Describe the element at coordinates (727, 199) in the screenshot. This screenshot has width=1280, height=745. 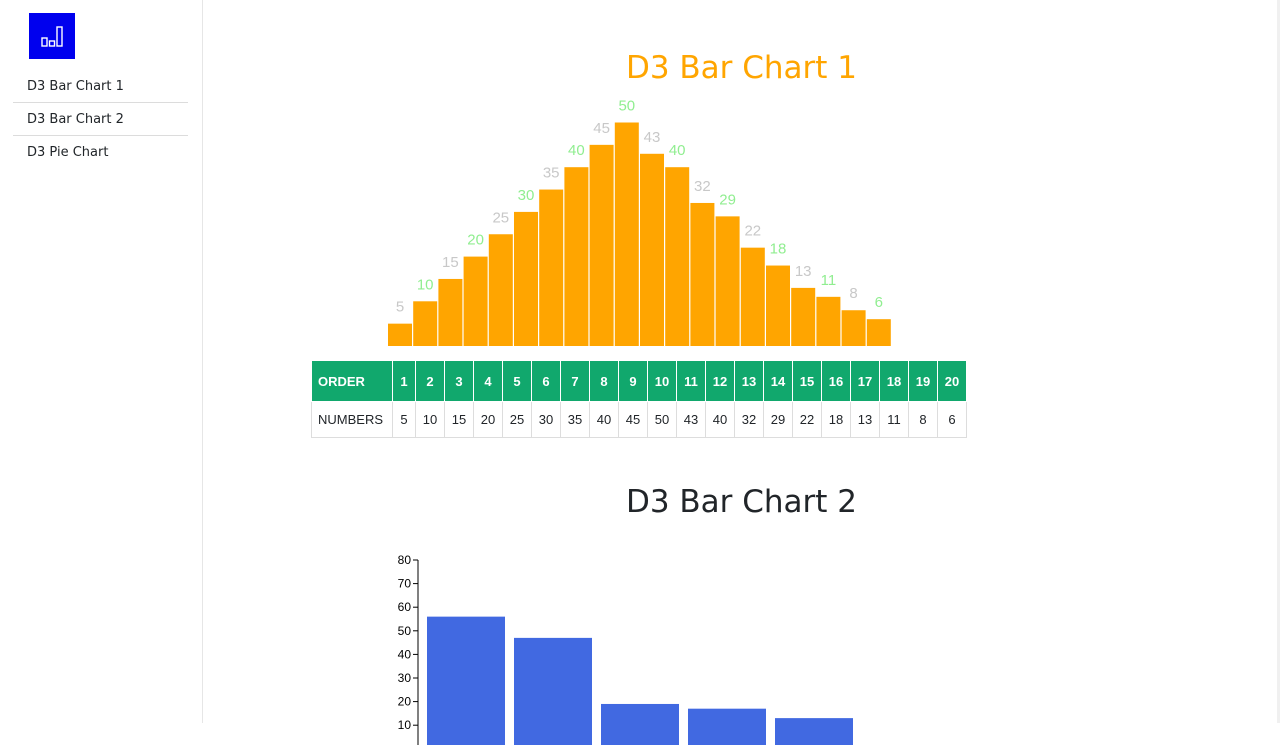
I see `bar-label-14: 29` at that location.